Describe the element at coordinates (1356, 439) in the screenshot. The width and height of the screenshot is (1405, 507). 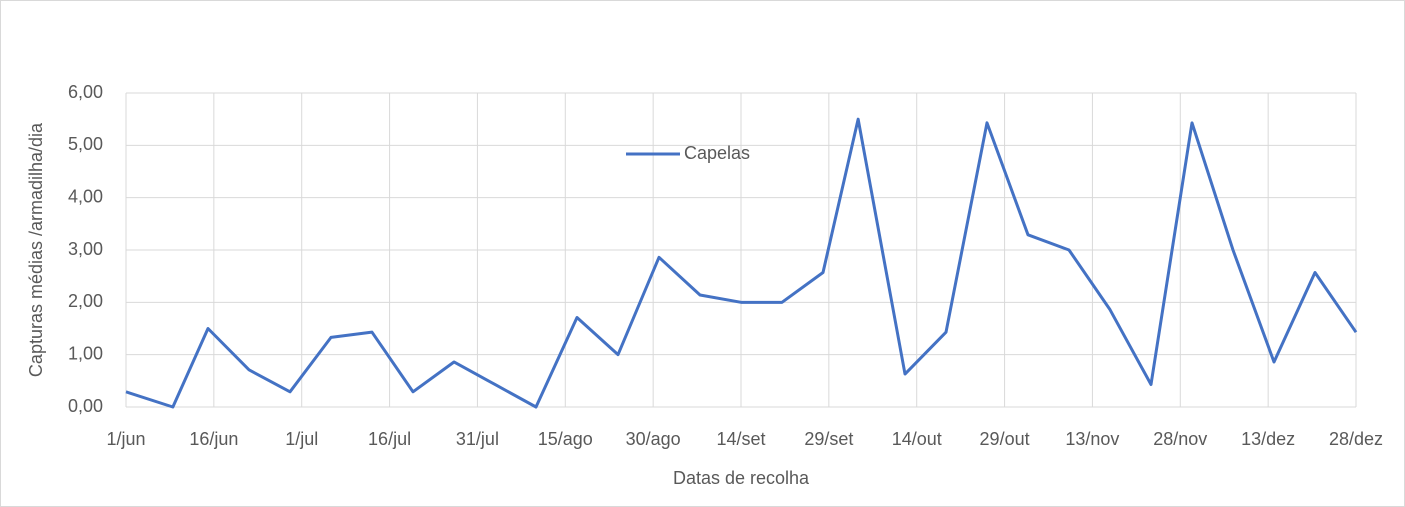
I see `x-tick-label: 28/dez` at that location.